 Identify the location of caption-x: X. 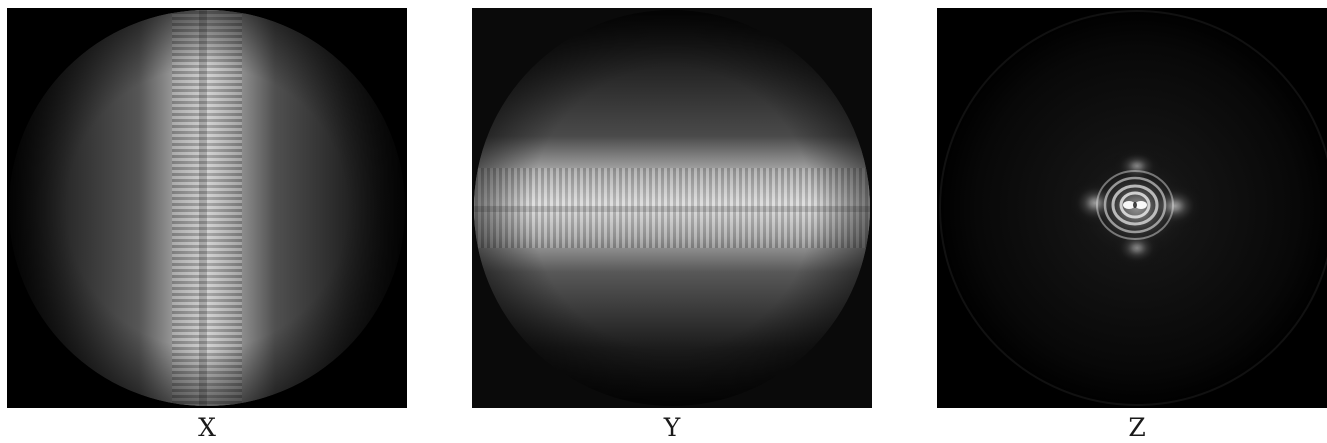
(207, 427).